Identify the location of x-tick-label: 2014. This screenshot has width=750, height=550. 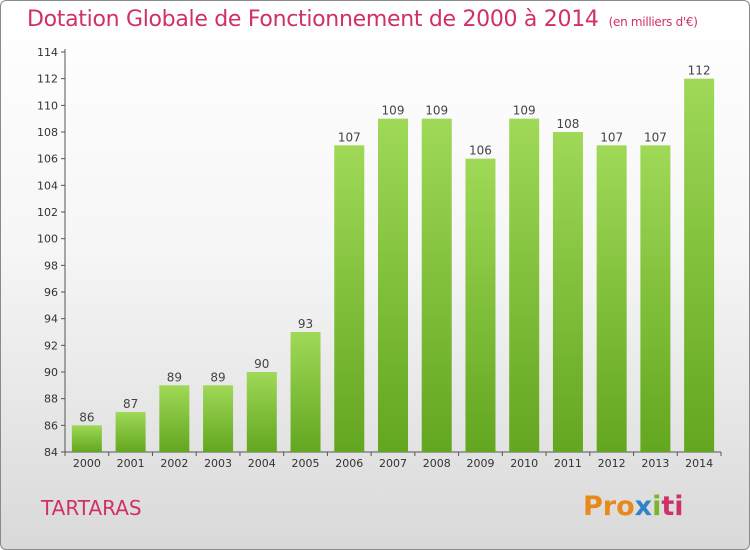
(699, 463).